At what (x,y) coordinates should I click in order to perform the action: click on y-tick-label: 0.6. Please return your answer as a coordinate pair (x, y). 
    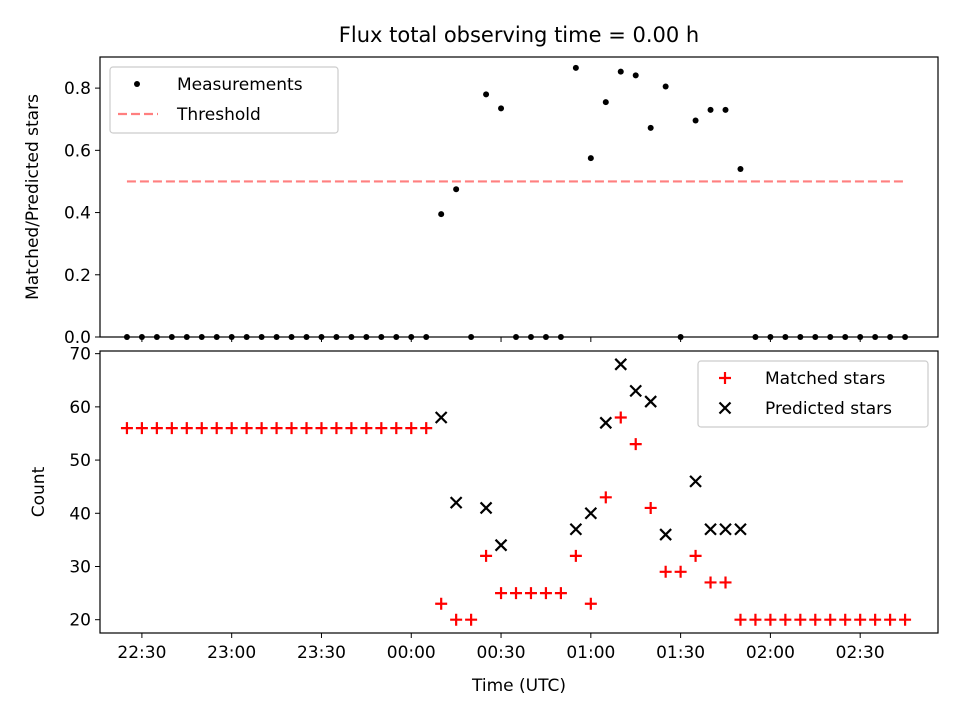
    Looking at the image, I should click on (77, 151).